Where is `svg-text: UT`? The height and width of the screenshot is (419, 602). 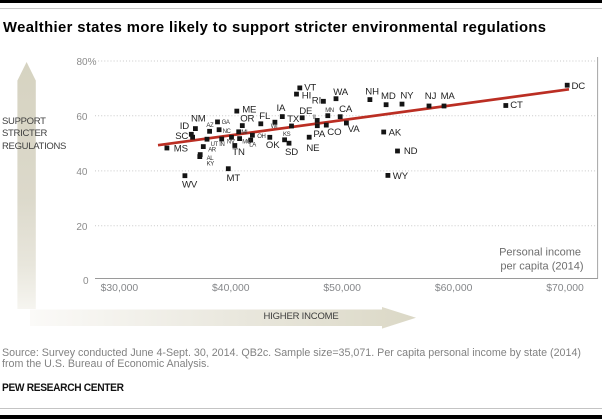
svg-text: UT is located at coordinates (215, 145).